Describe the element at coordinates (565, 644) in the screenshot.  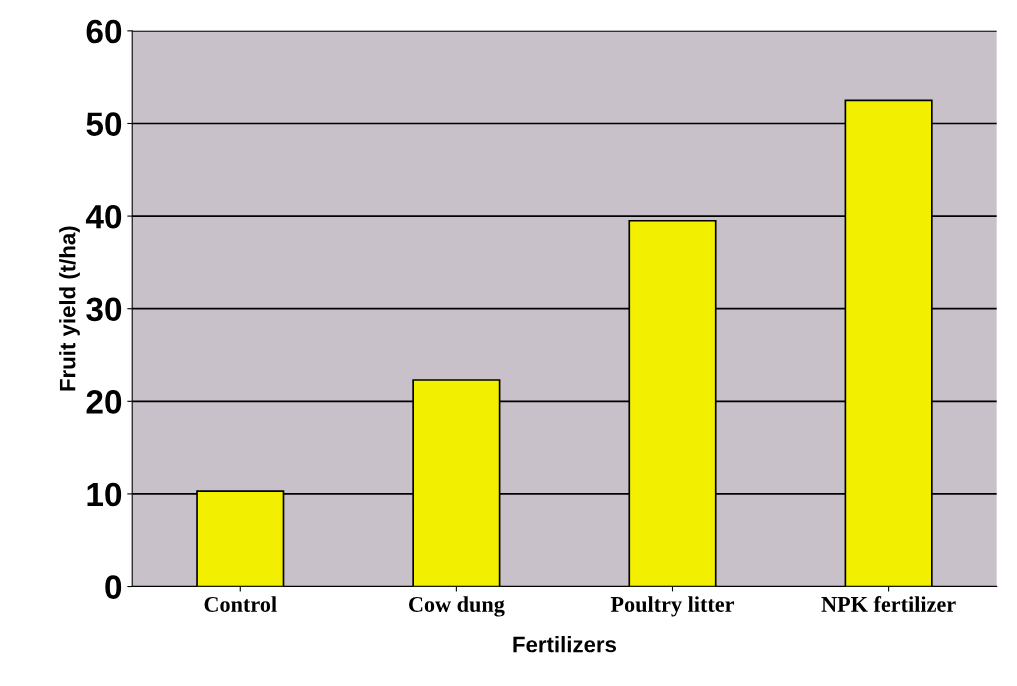
I see `x-axis-title: Fertilizers` at that location.